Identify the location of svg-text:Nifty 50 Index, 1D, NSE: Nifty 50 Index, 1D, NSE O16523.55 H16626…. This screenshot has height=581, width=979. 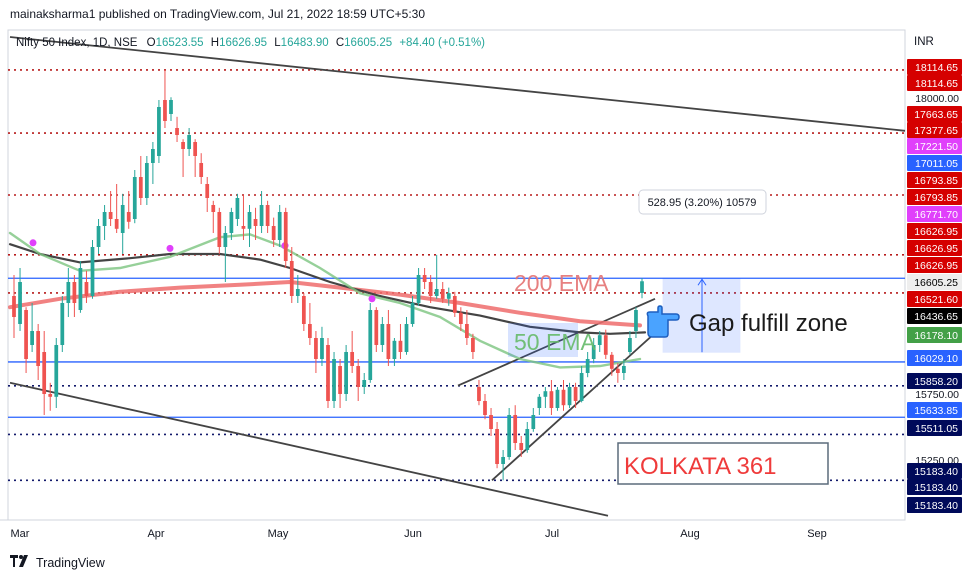
(250, 43).